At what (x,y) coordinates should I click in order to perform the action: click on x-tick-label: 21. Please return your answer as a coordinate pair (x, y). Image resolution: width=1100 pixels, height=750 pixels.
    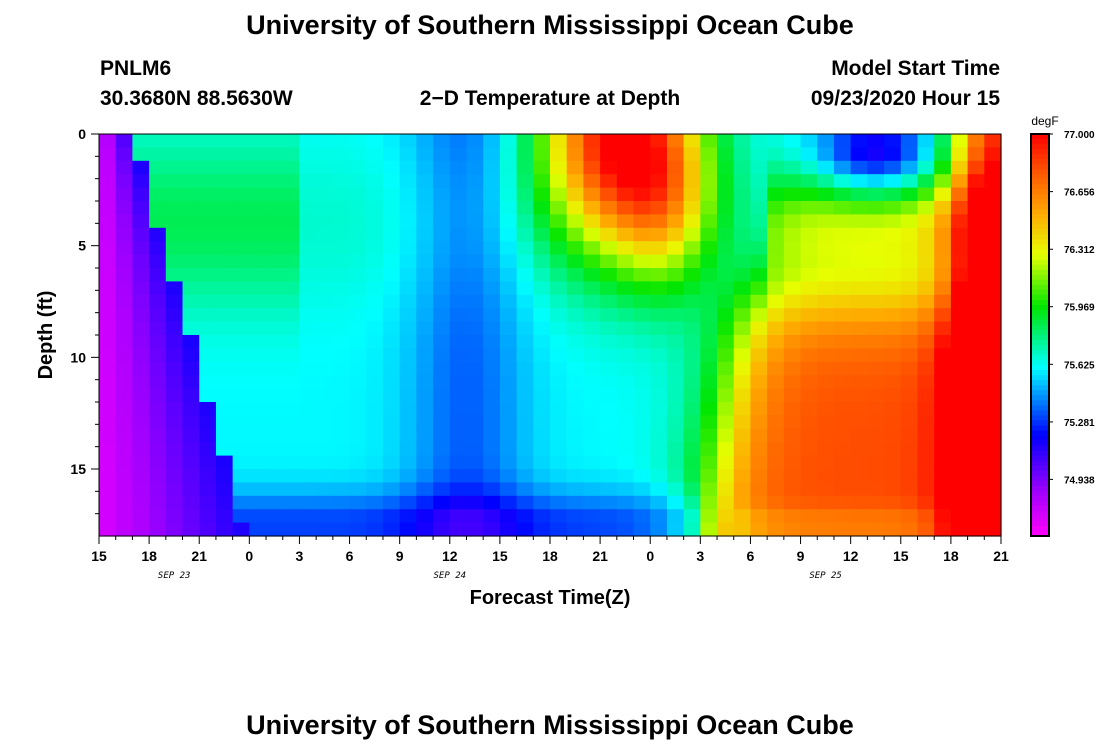
    Looking at the image, I should click on (600, 556).